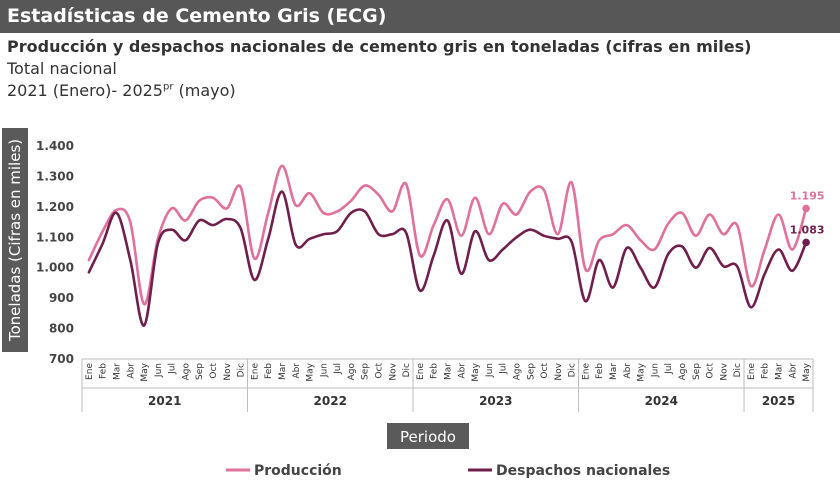 This screenshot has height=491, width=840. Describe the element at coordinates (61, 359) in the screenshot. I see `y-tick-label: 700` at that location.